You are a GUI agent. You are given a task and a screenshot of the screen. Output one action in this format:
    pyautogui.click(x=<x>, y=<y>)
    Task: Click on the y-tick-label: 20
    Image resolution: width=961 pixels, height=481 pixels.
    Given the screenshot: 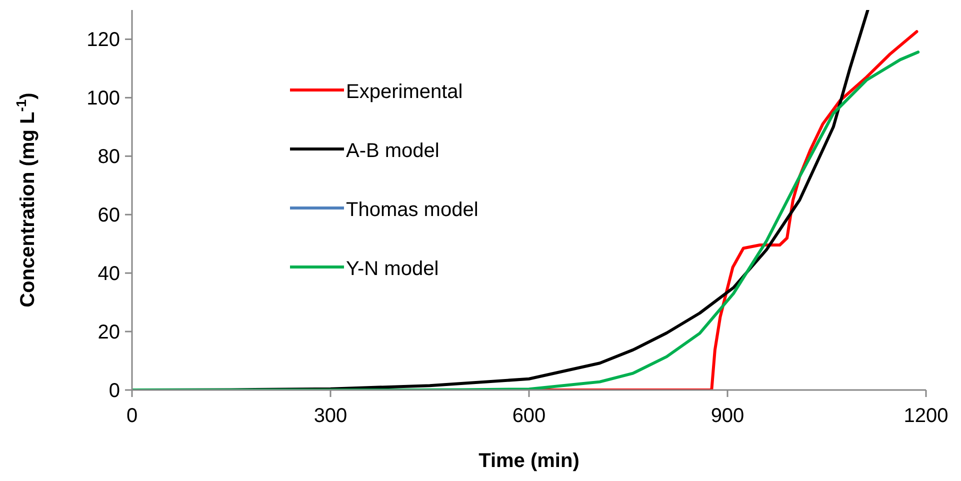 What is the action you would take?
    pyautogui.click(x=109, y=333)
    